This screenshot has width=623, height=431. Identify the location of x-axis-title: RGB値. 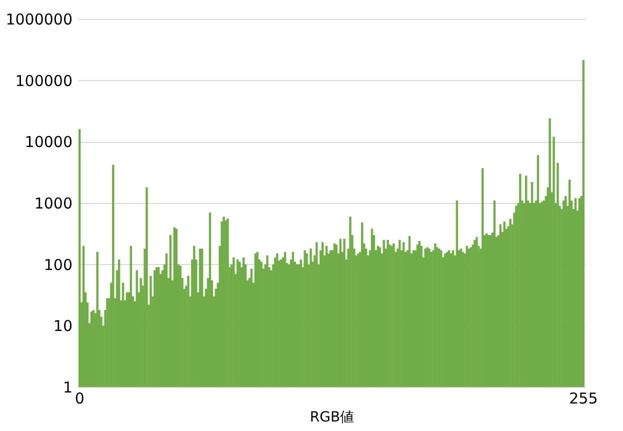
(332, 418).